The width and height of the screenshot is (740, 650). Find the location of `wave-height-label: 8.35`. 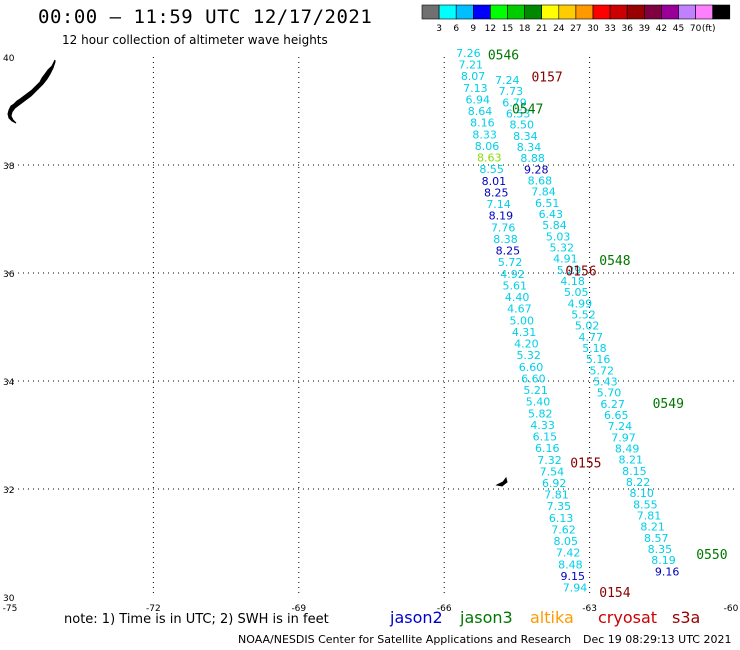

wave-height-label: 8.35 is located at coordinates (660, 549).